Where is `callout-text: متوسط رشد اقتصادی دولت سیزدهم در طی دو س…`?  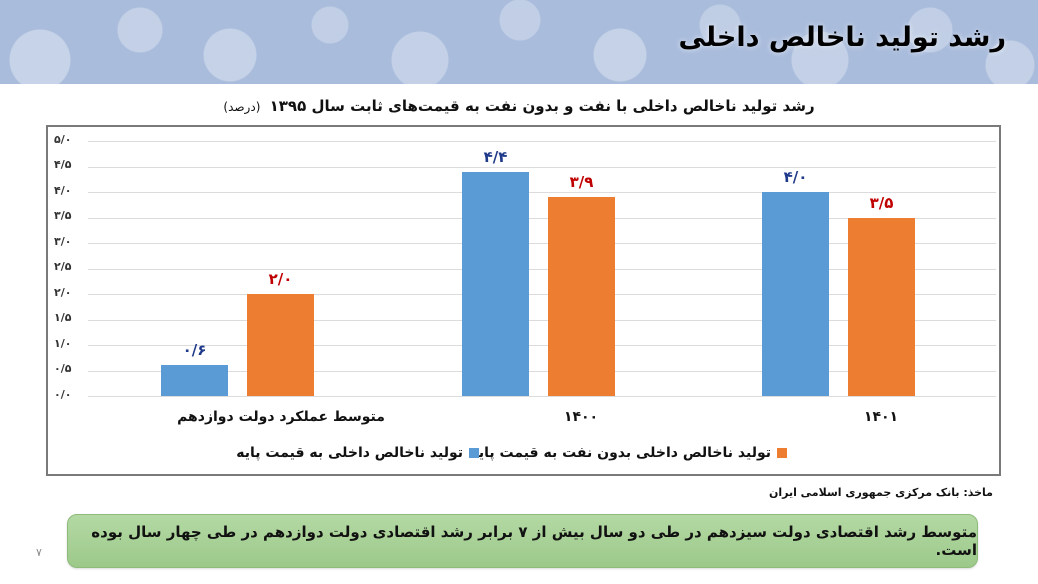 callout-text: متوسط رشد اقتصادی دولت سیزدهم در طی دو س… is located at coordinates (534, 541).